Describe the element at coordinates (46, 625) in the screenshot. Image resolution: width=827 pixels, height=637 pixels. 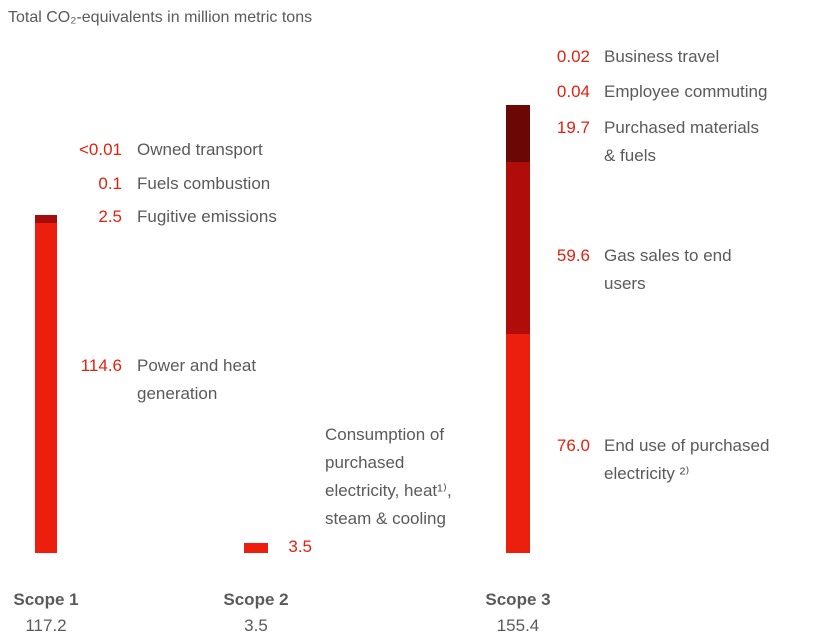
I see `total-label: 117.2` at that location.